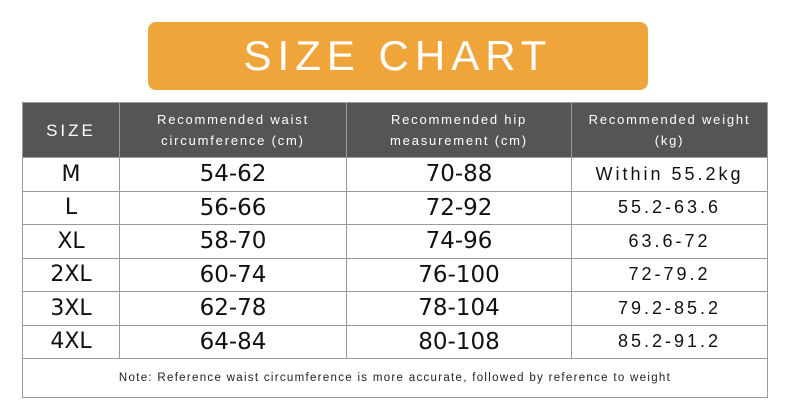 This screenshot has height=409, width=790. I want to click on column-header: Recommended waist circumference (cm), so click(233, 130).